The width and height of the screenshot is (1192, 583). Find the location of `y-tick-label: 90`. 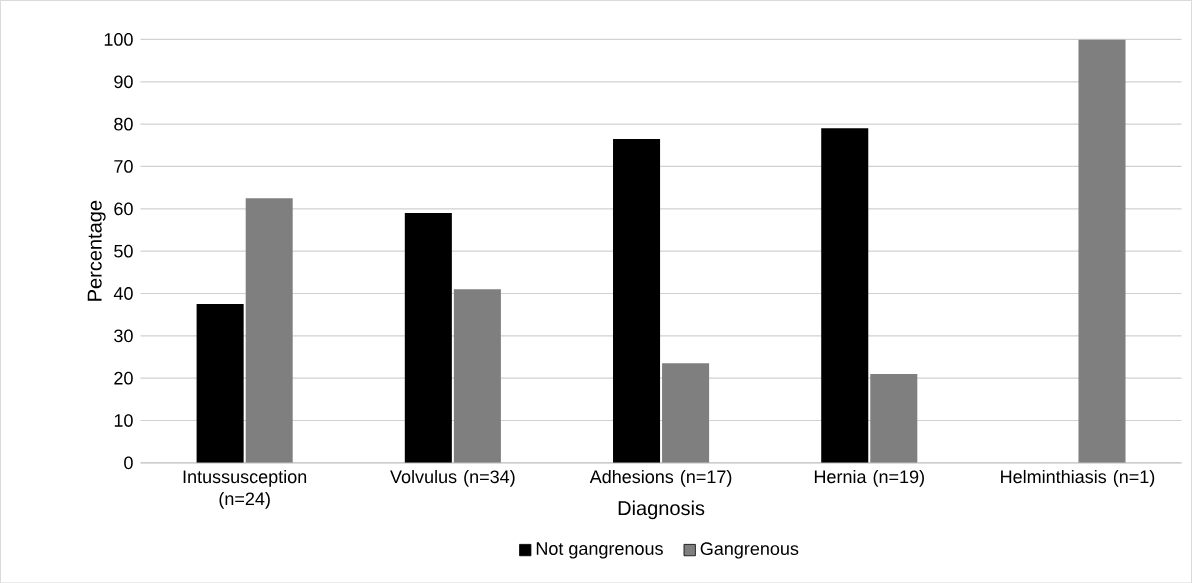

y-tick-label: 90 is located at coordinates (123, 81).